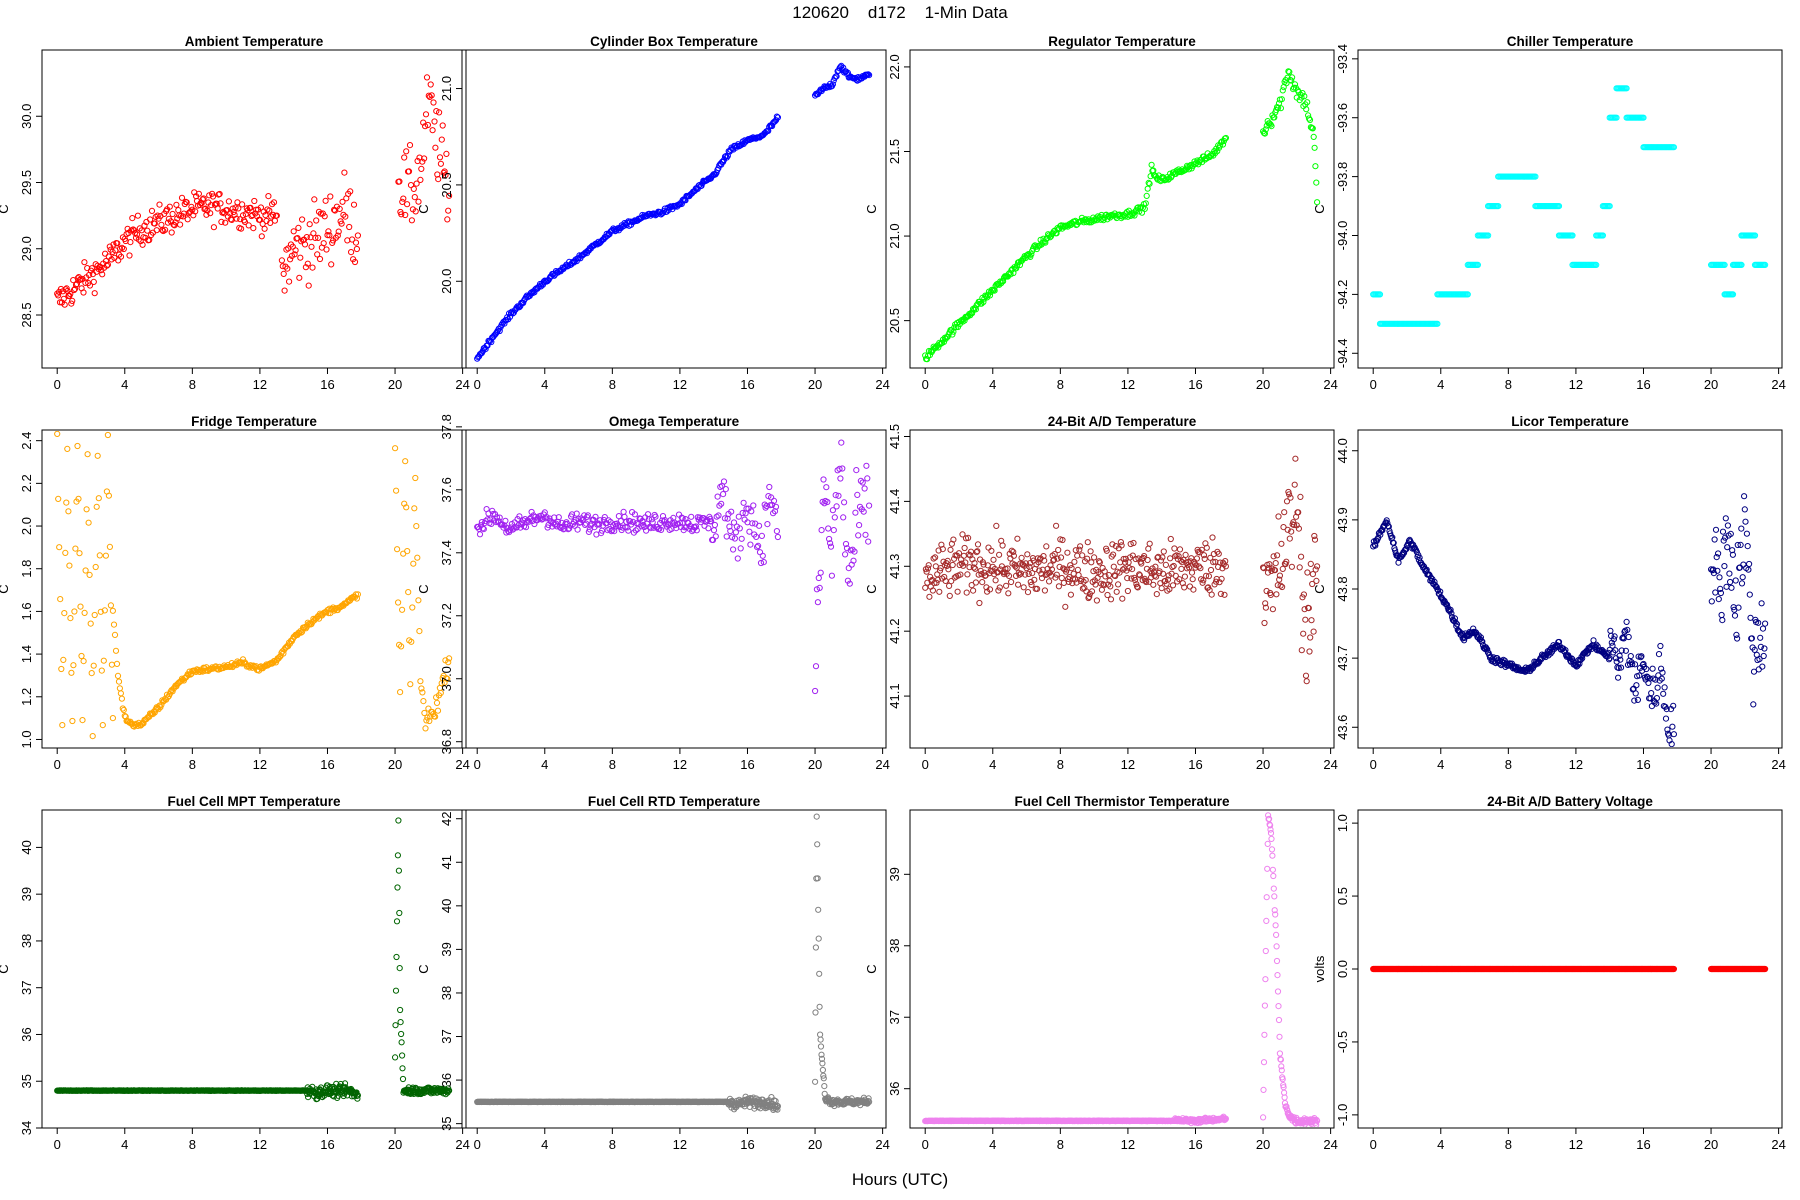 The width and height of the screenshot is (1800, 1200). What do you see at coordinates (423, 968) in the screenshot?
I see `y-axis-label: C` at bounding box center [423, 968].